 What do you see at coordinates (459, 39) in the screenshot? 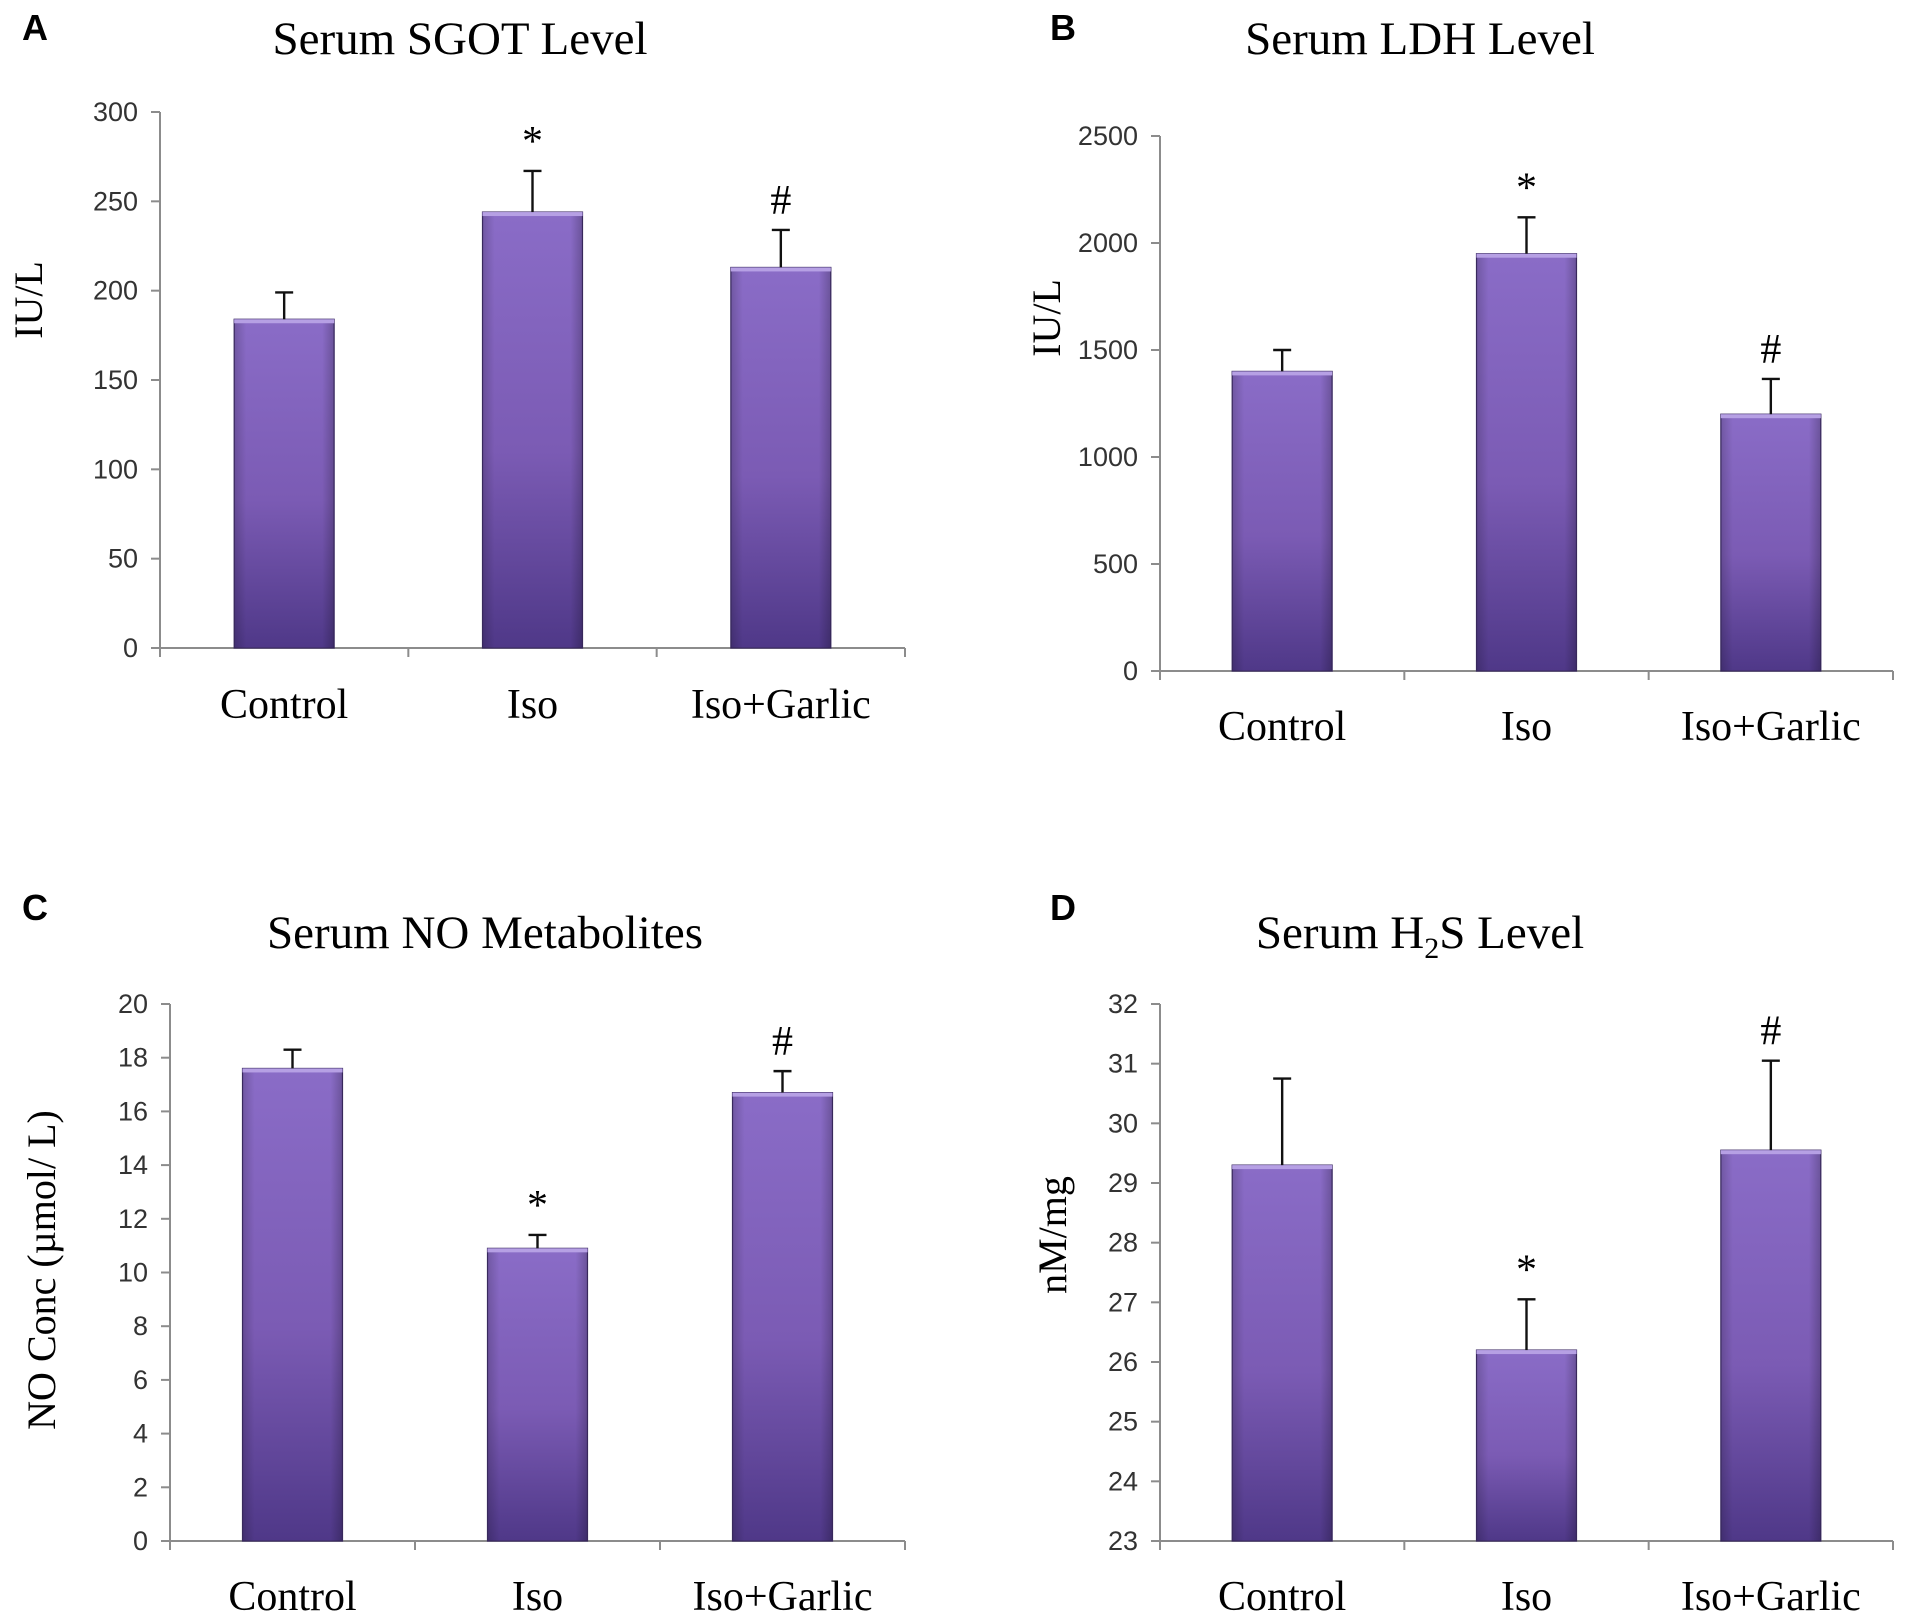
I see `chart-title: Serum SGOT Level` at bounding box center [459, 39].